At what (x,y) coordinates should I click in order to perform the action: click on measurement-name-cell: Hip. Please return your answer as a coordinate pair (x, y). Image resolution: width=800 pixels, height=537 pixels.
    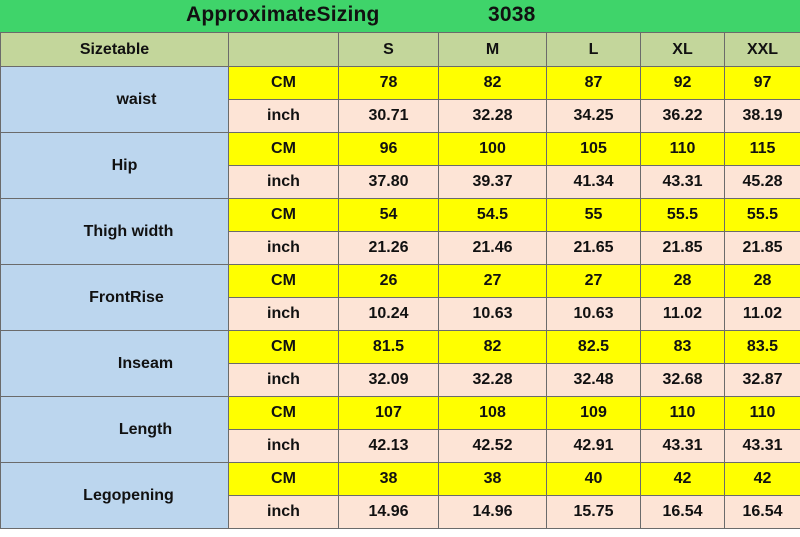
    Looking at the image, I should click on (114, 165).